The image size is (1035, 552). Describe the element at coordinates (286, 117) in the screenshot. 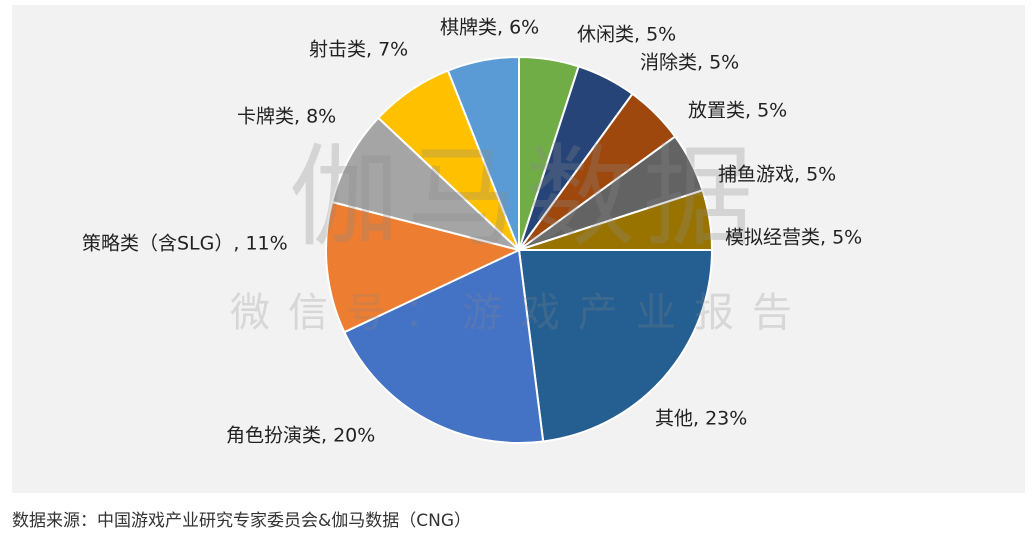

I see `data-label: 卡牌类, 8%` at that location.